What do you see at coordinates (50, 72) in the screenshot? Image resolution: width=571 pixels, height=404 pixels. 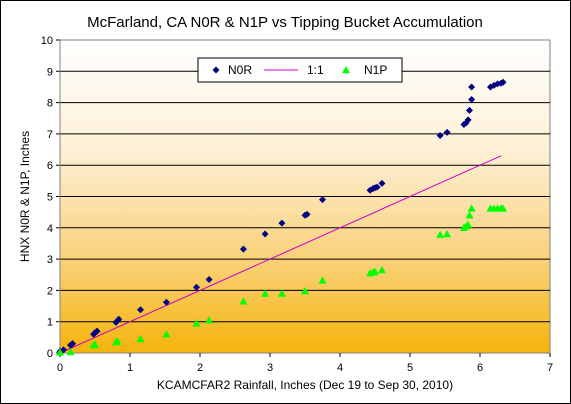 I see `y-tick-label: 9` at bounding box center [50, 72].